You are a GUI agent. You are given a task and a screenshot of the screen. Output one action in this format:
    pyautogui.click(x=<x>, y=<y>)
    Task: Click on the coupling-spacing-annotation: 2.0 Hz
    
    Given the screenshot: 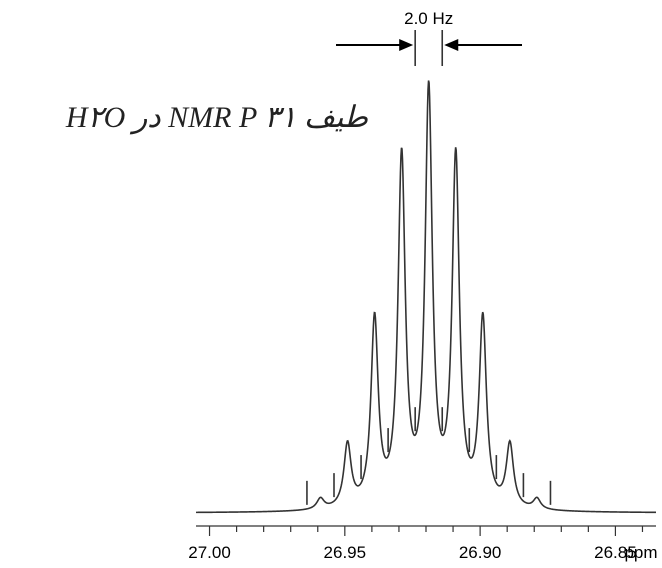 What is the action you would take?
    pyautogui.click(x=429, y=30)
    